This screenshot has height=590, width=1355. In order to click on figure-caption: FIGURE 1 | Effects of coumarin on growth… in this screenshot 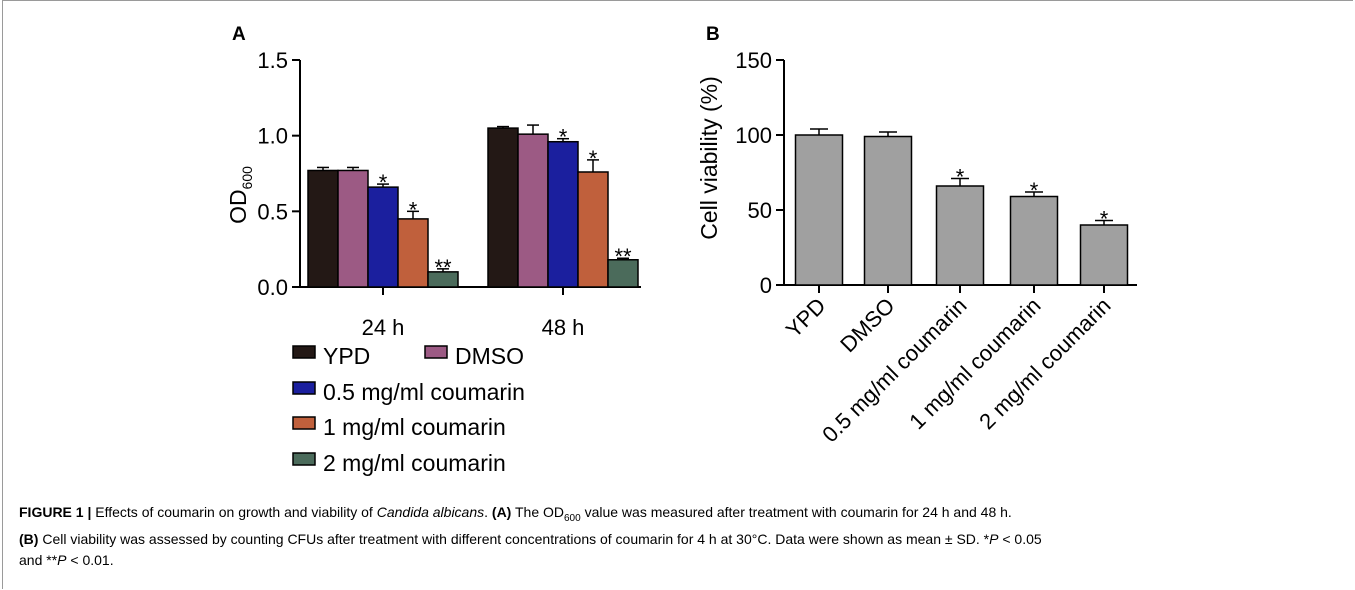, I will do `click(679, 536)`.